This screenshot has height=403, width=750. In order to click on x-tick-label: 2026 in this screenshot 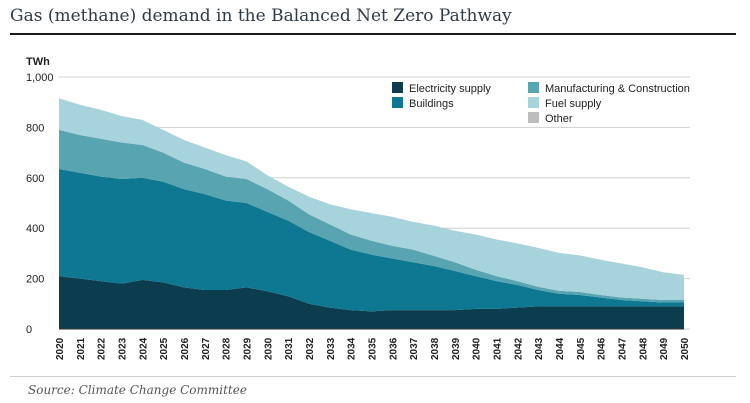, I will do `click(185, 348)`.